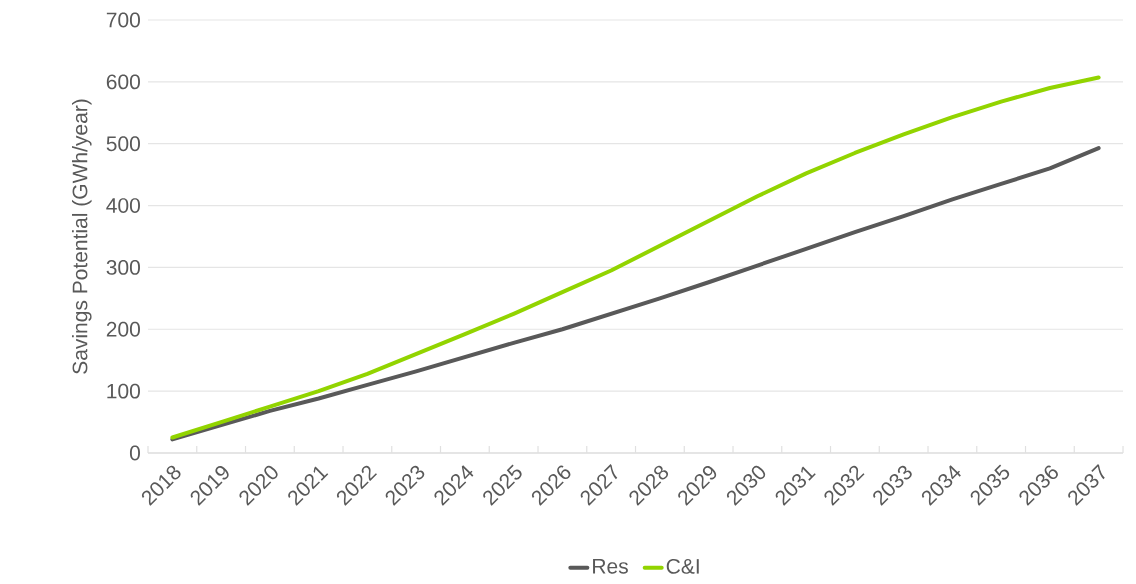 The height and width of the screenshot is (584, 1136). I want to click on y-tick-label: 100, so click(123, 391).